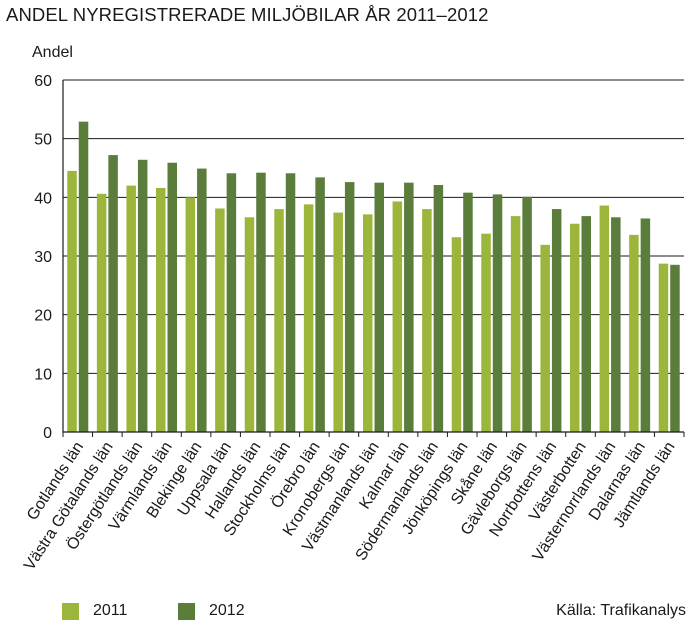 The height and width of the screenshot is (635, 700). I want to click on legend-label-2012: 2012, so click(227, 610).